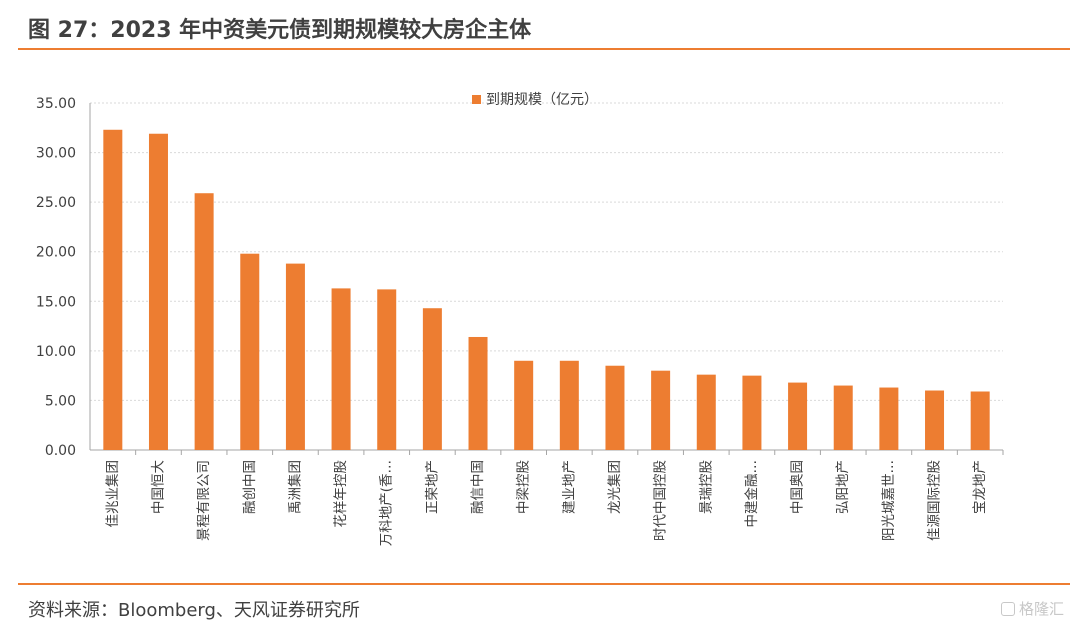 This screenshot has height=627, width=1080. I want to click on watermark-text: 格隆汇, so click(1041, 609).